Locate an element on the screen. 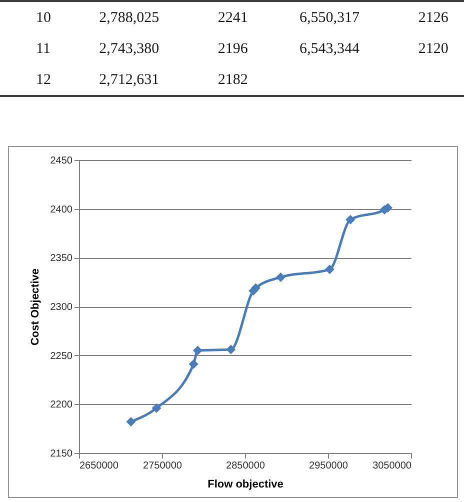  x-axis-title: Flow objective is located at coordinates (246, 484).